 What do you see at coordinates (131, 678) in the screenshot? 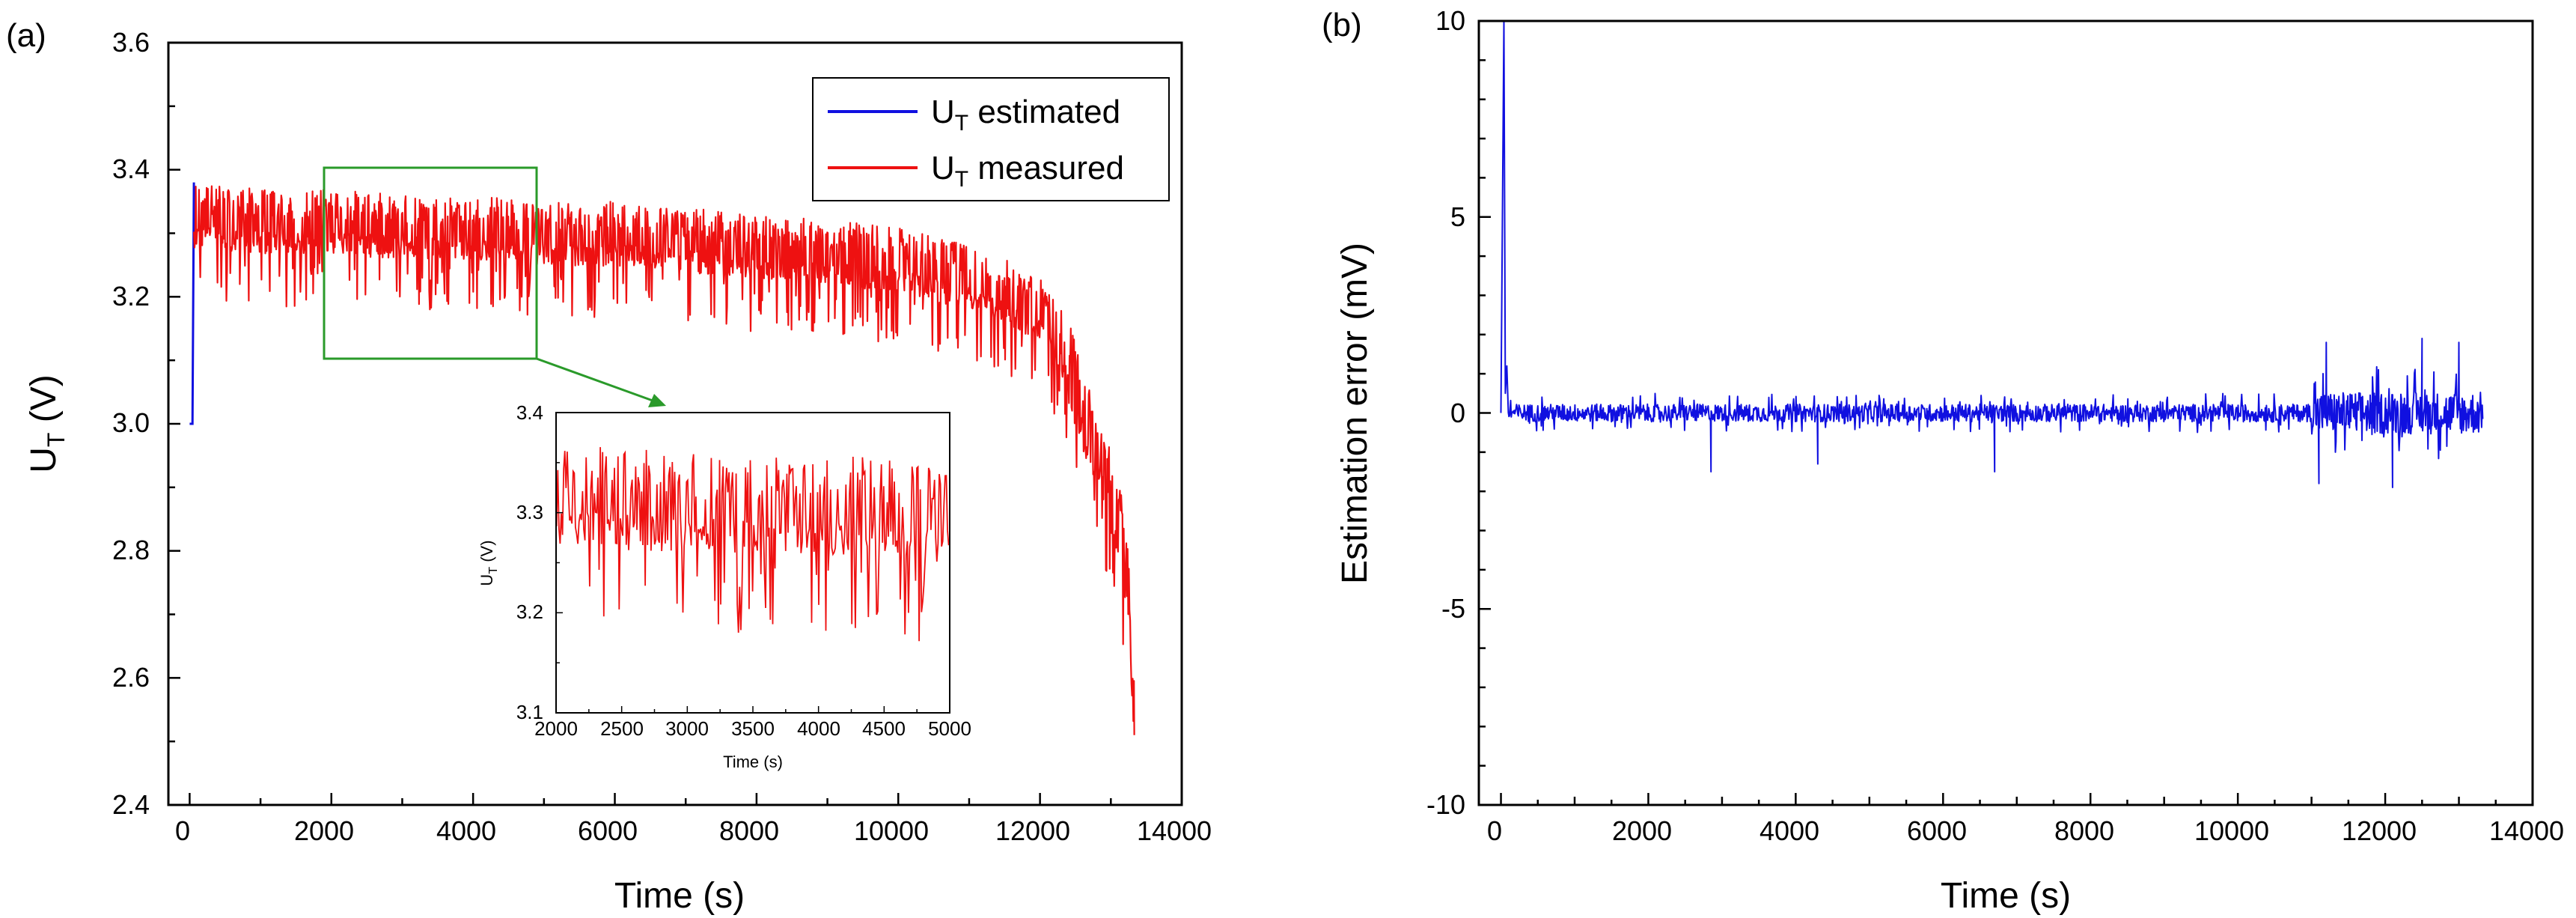
I see `a-ytick-label: 2.6` at bounding box center [131, 678].